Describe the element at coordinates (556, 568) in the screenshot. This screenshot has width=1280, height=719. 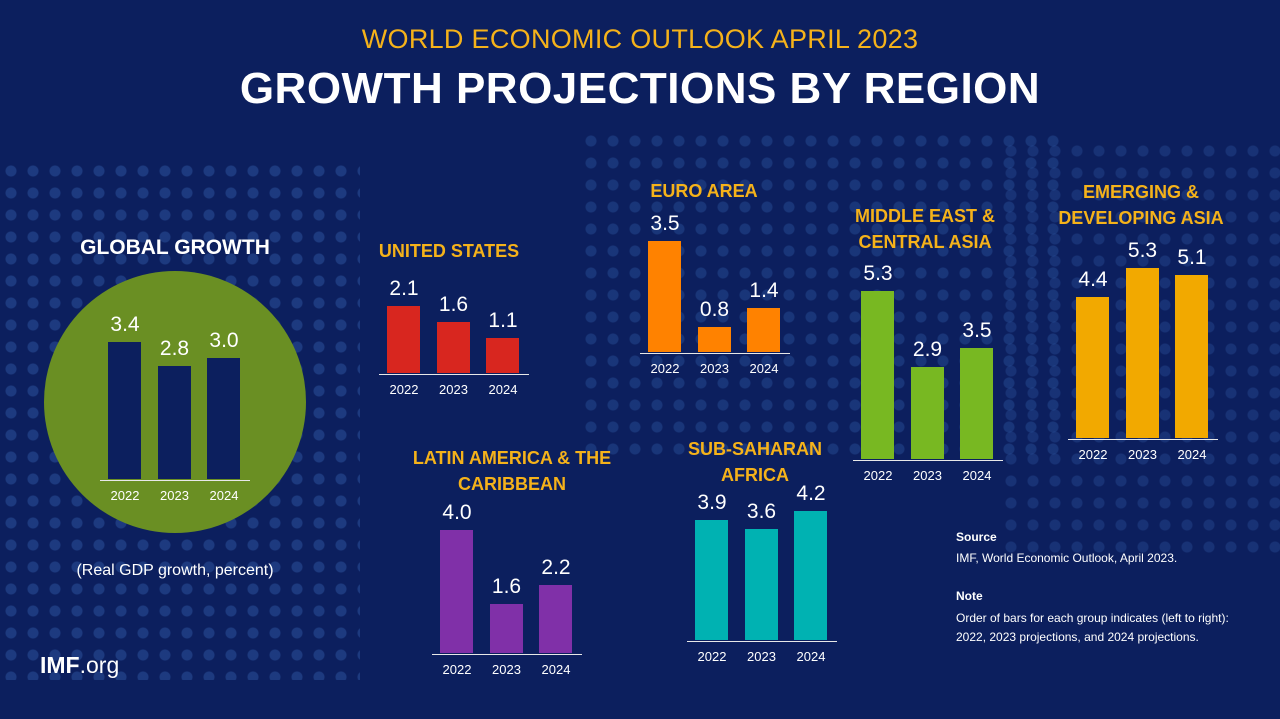
I see `data-label: 2.2` at that location.